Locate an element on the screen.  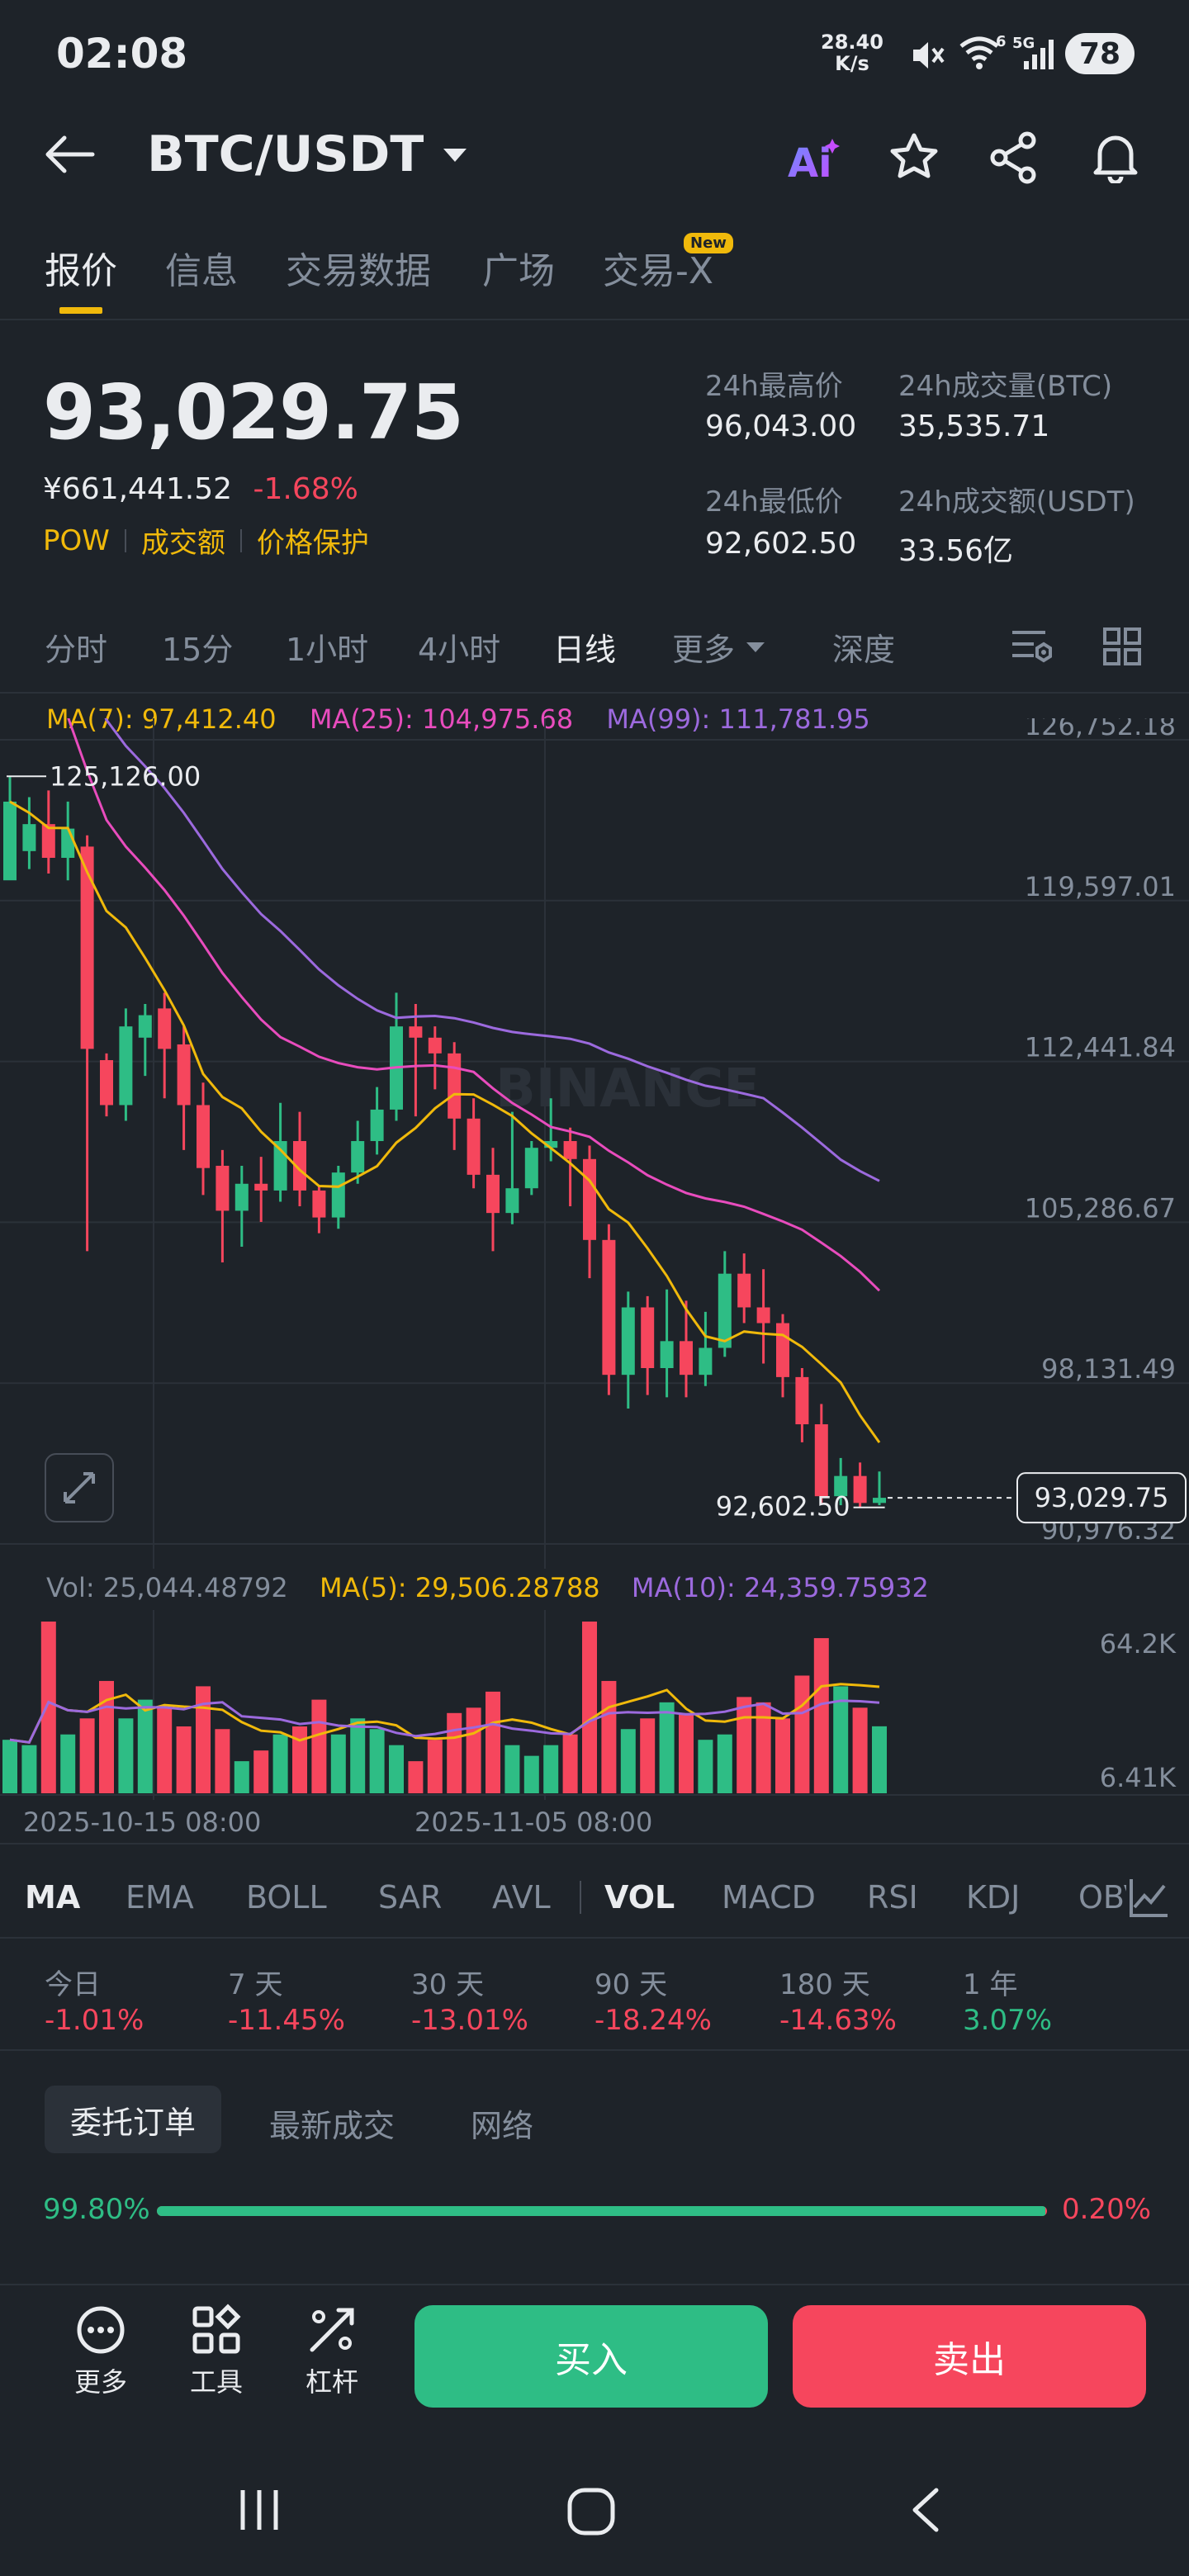
more-button: 更多 is located at coordinates (101, 2351).